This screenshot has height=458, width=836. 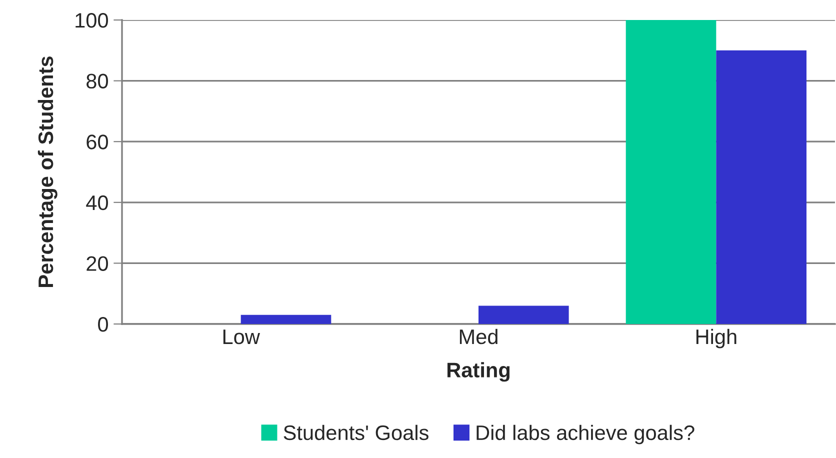 I want to click on x-tick-label: Med, so click(x=479, y=336).